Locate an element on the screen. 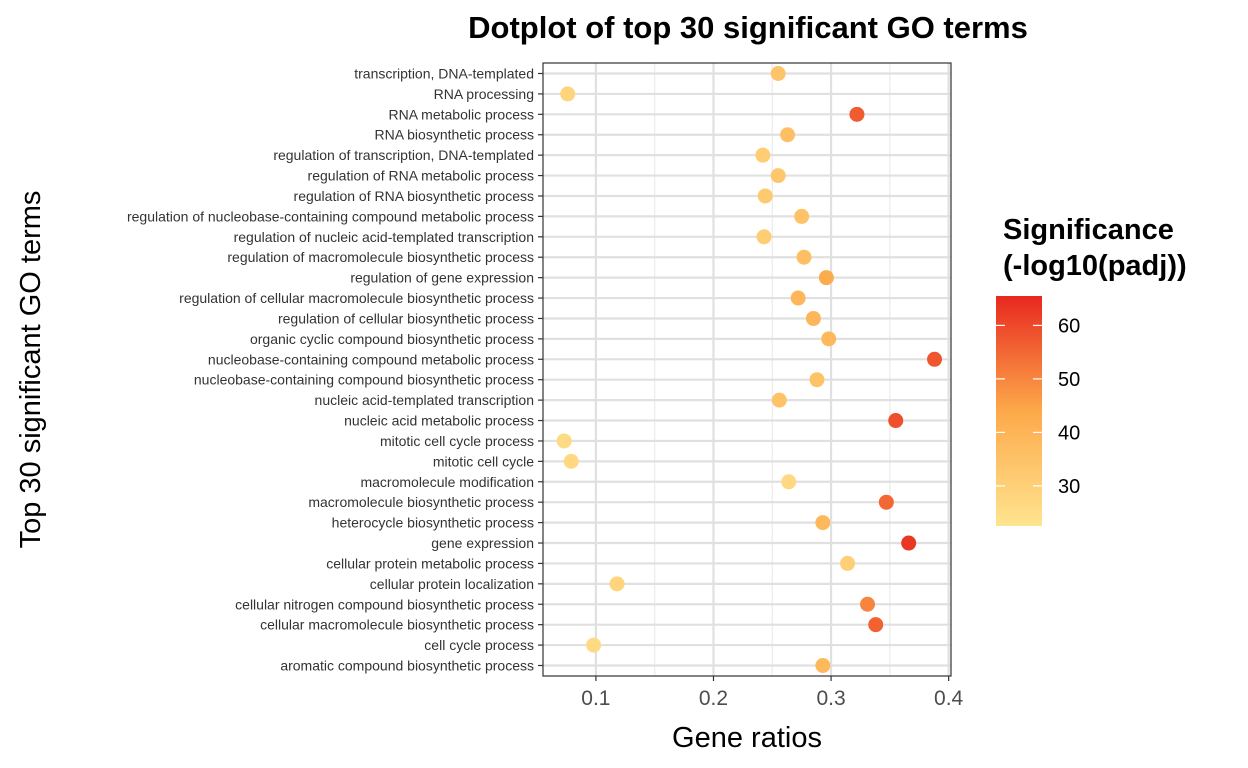  y-tick-label: regulation of gene expression is located at coordinates (442, 278).